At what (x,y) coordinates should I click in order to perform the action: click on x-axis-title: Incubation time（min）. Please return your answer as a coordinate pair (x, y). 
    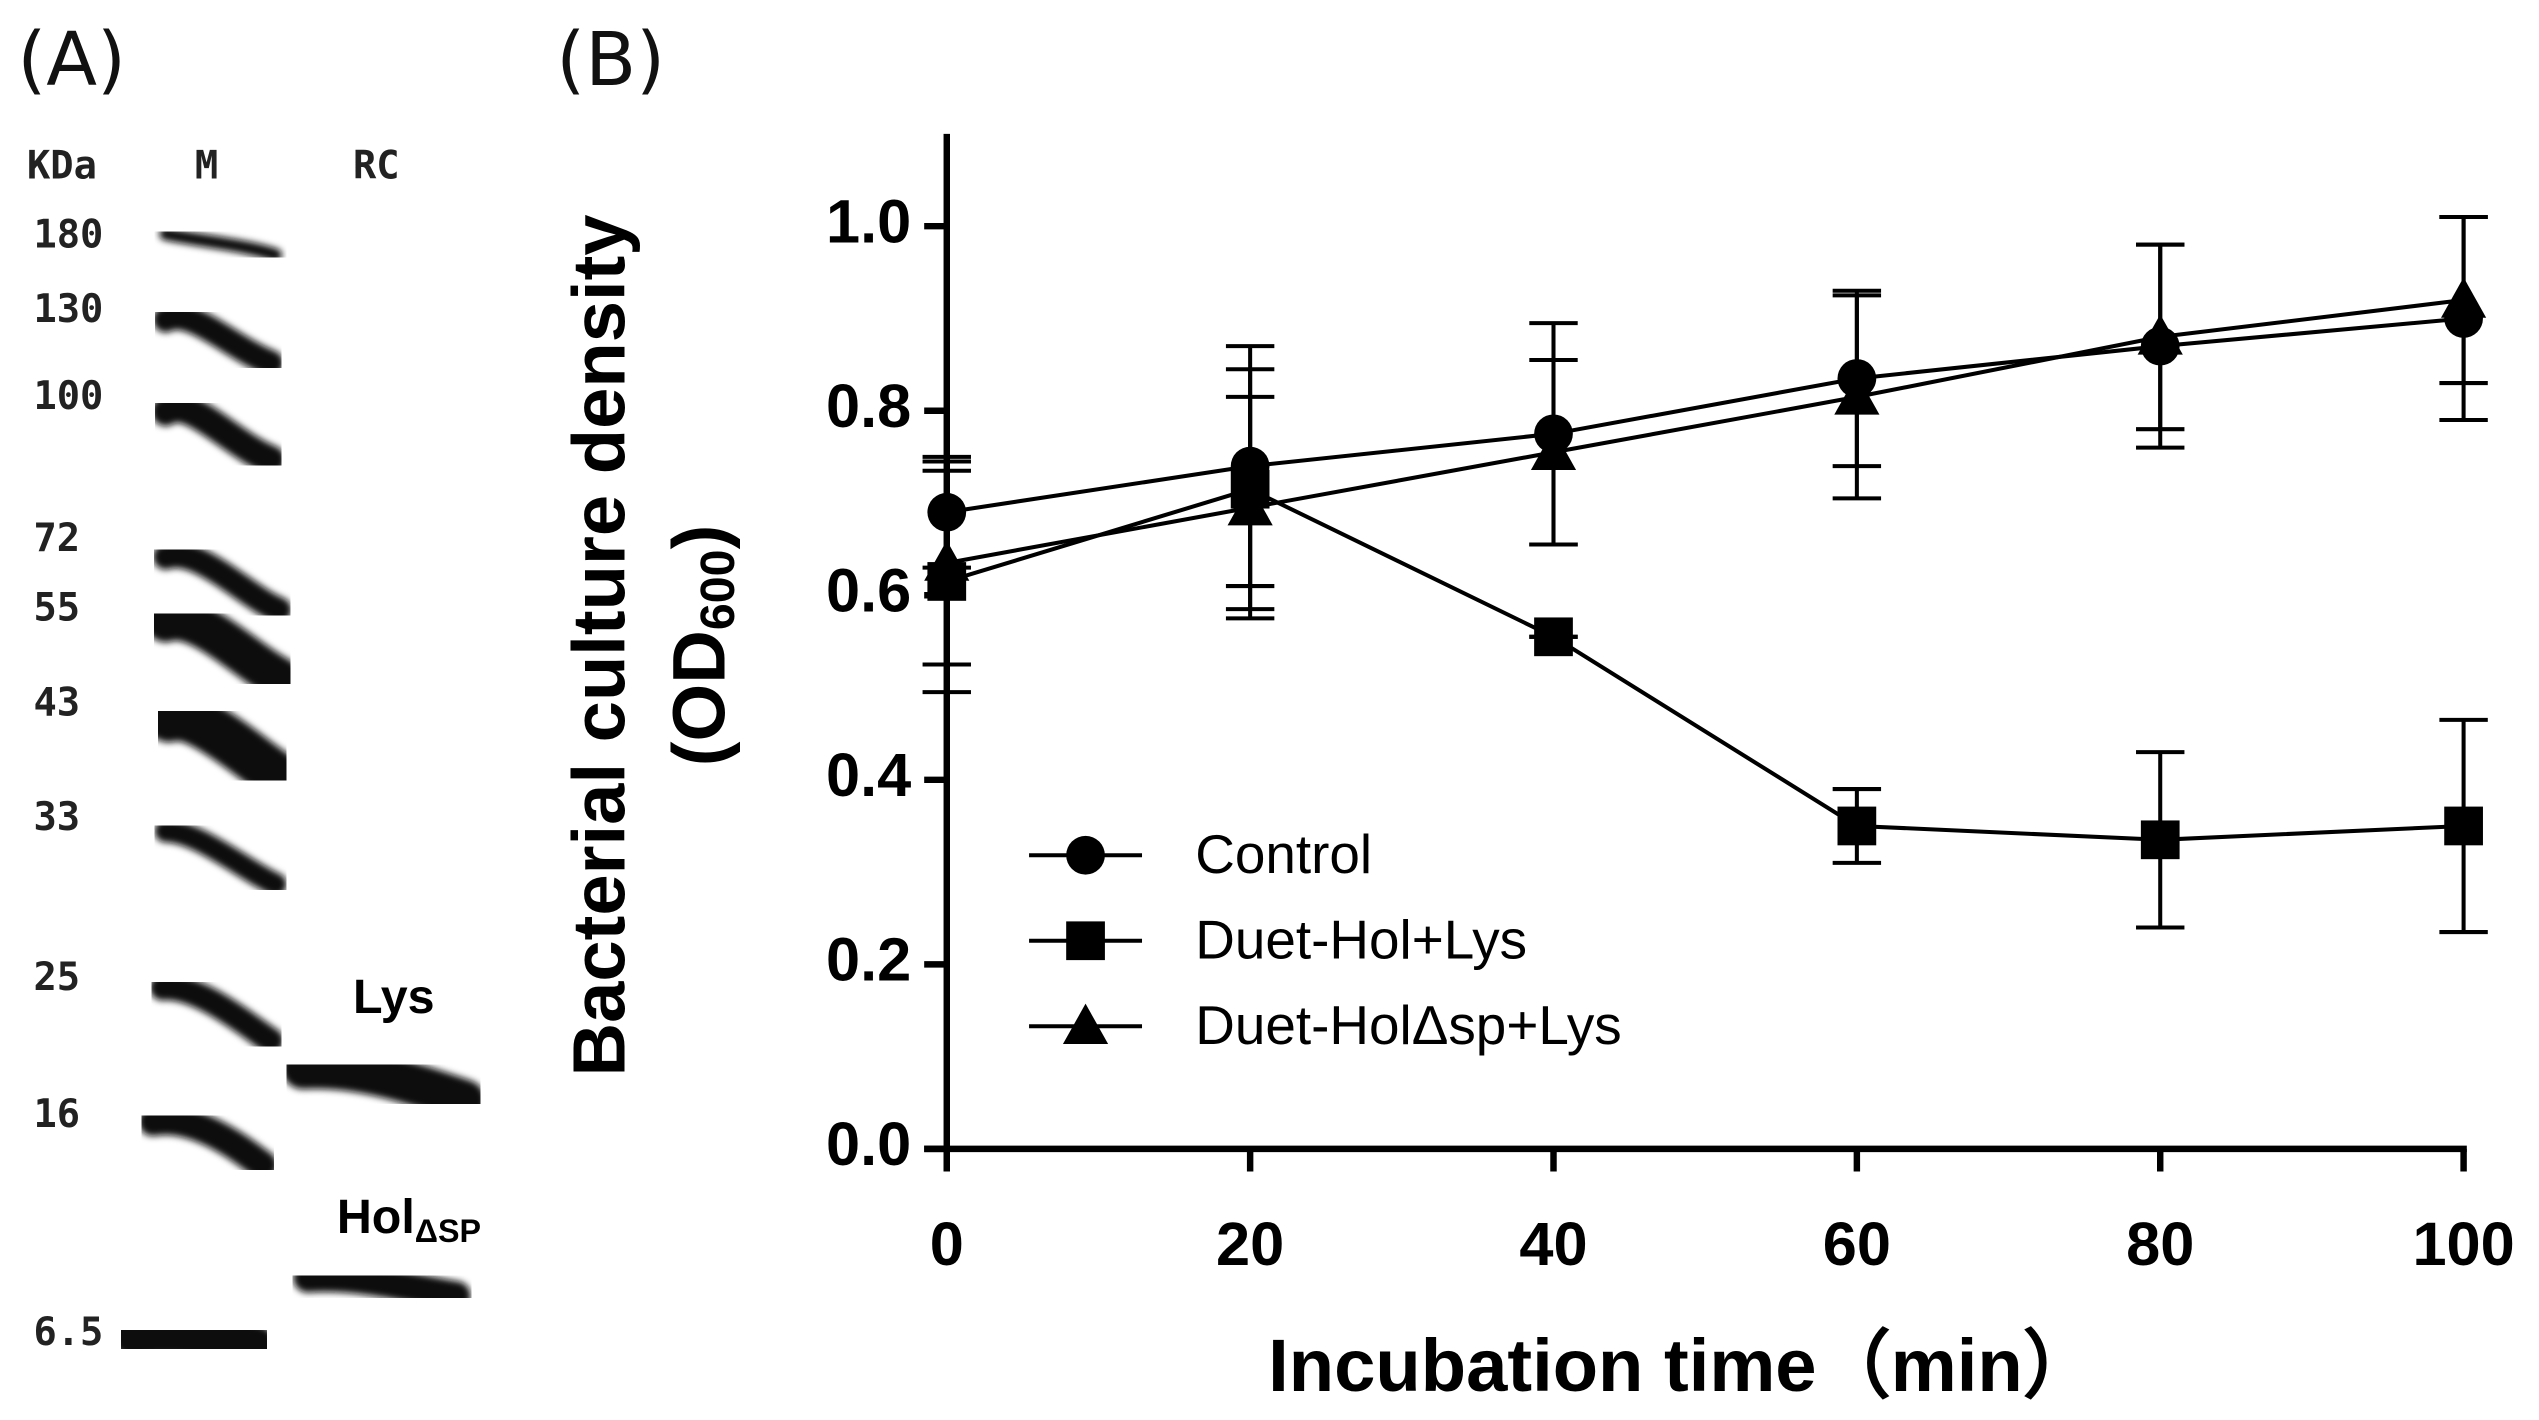
    Looking at the image, I should click on (1682, 1365).